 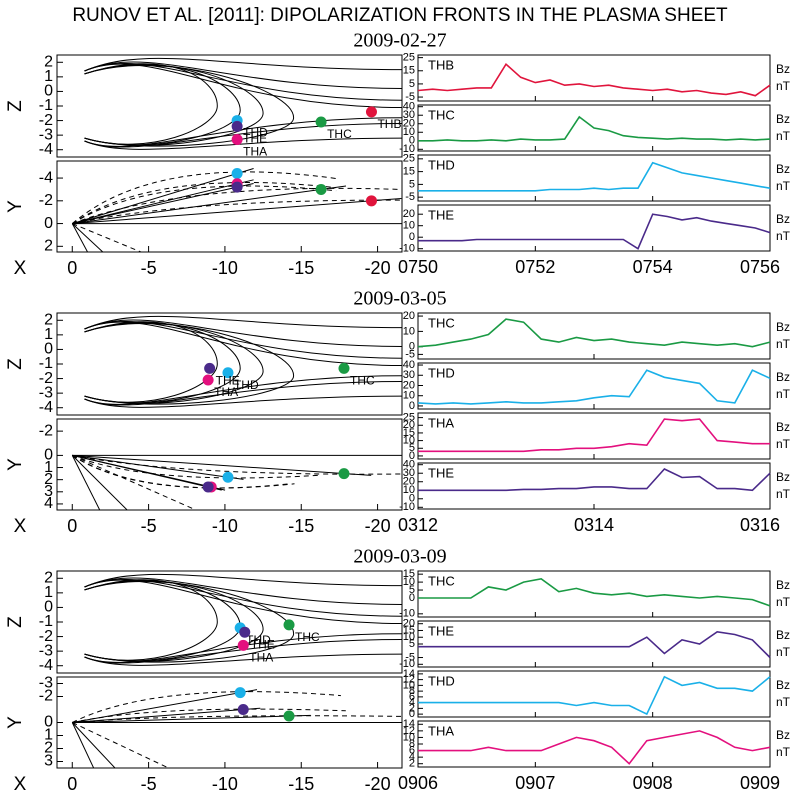 I want to click on spacecraft-label: THC, so click(x=362, y=381).